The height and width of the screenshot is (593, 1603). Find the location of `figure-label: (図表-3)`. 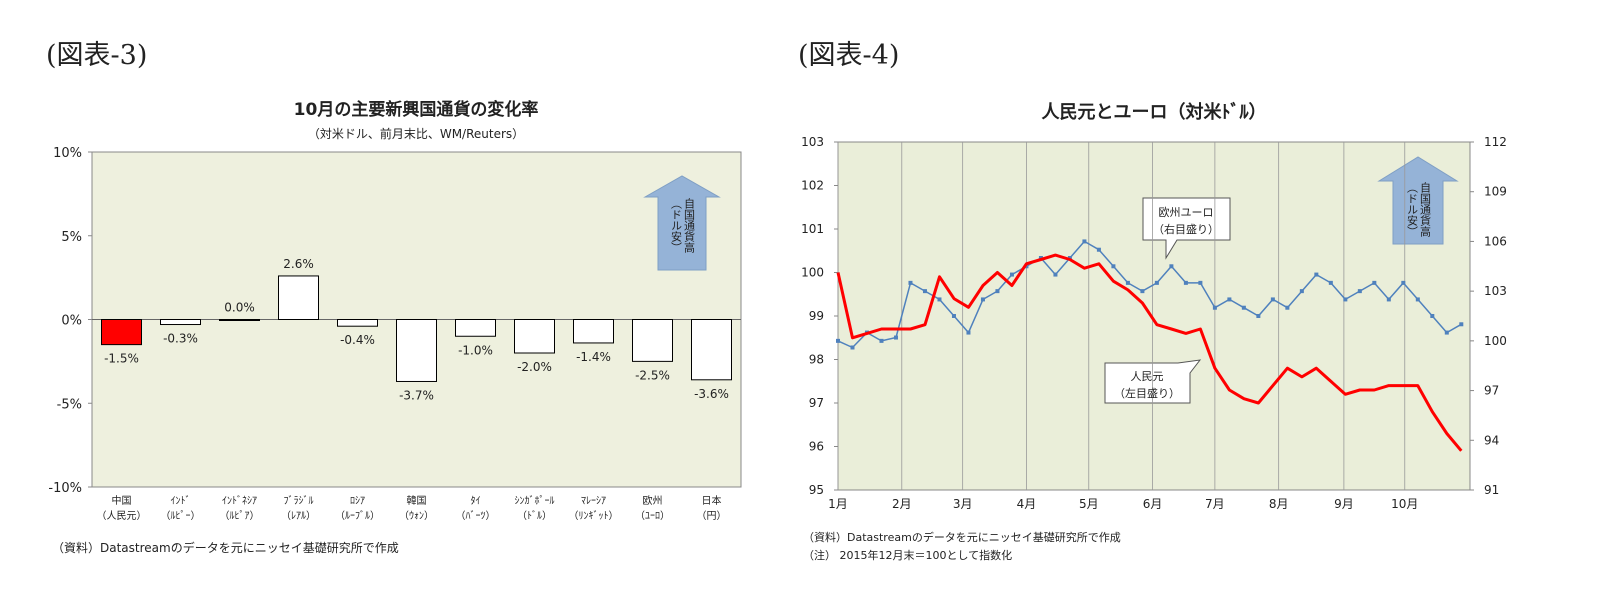

figure-label: (図表-3) is located at coordinates (96, 55).